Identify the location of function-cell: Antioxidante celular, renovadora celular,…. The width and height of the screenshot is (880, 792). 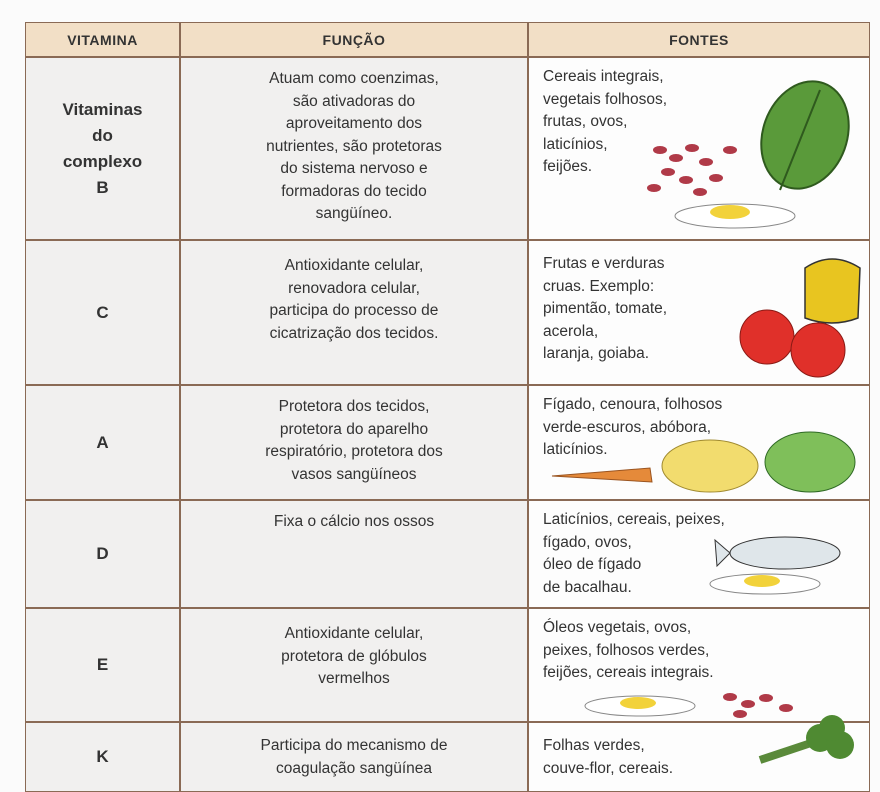
(354, 312).